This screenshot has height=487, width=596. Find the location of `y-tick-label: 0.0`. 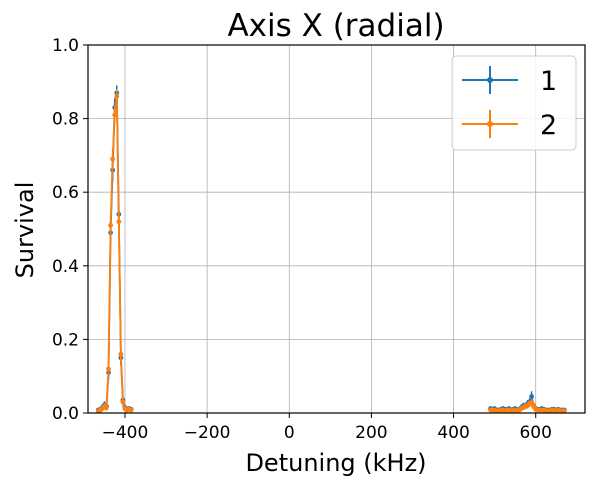

y-tick-label: 0.0 is located at coordinates (65, 414).